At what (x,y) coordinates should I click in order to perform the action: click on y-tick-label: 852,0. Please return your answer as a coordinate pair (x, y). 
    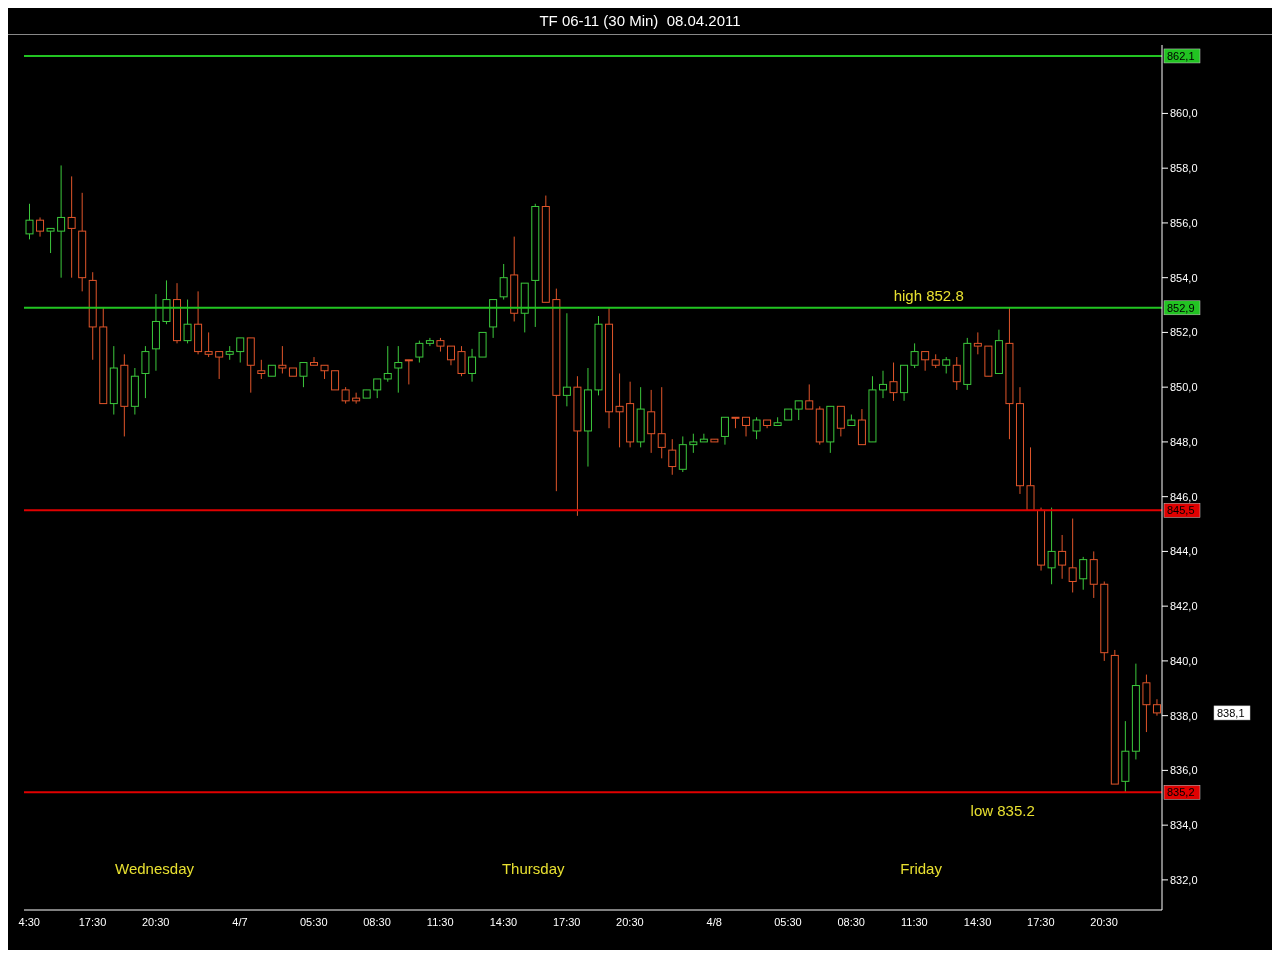
    Looking at the image, I should click on (1184, 332).